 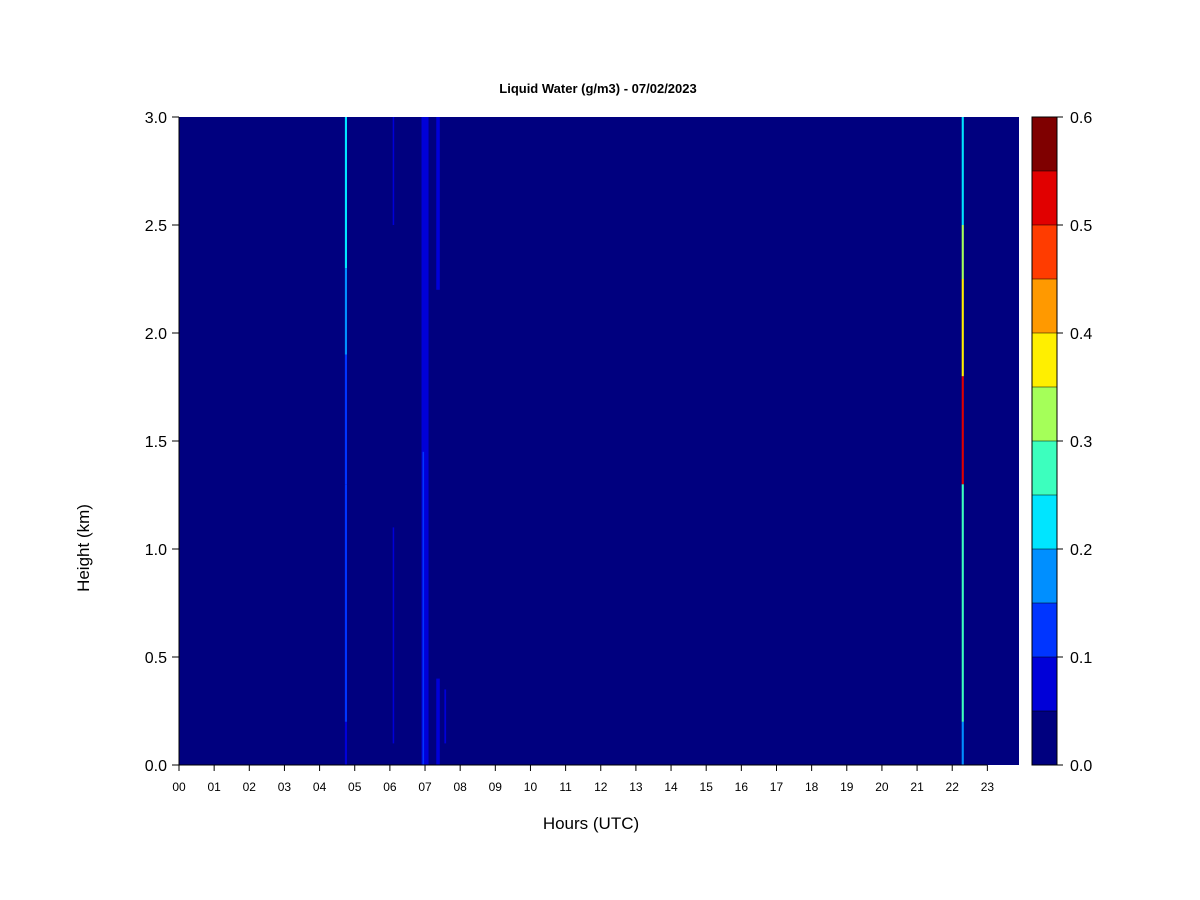 What do you see at coordinates (1081, 118) in the screenshot?
I see `colorbar-tick-label: 0.6` at bounding box center [1081, 118].